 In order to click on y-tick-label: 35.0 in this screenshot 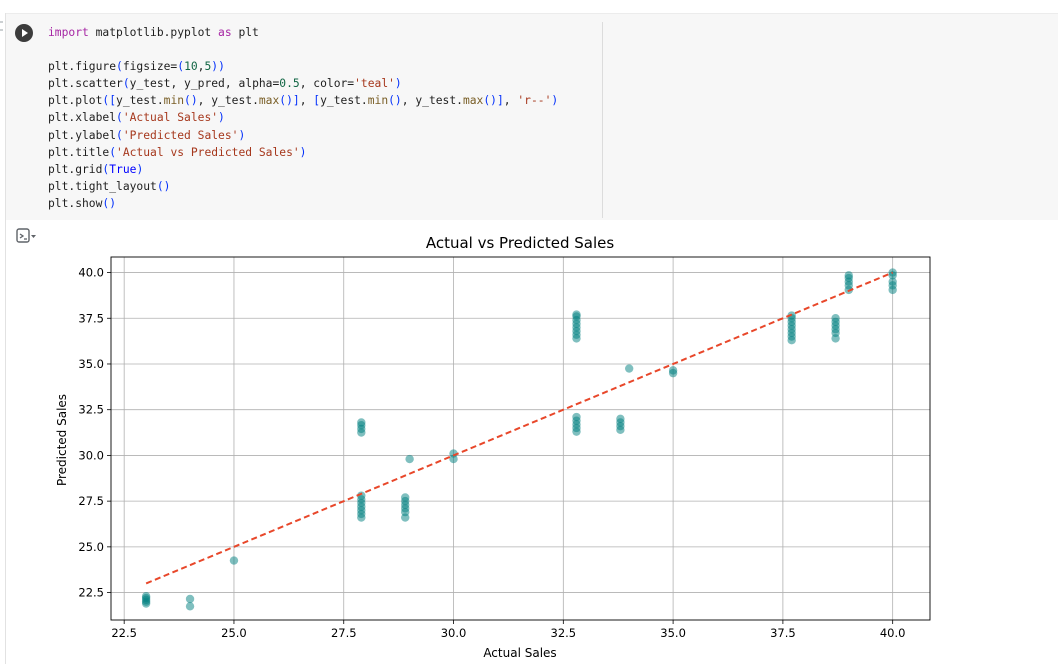, I will do `click(91, 364)`.